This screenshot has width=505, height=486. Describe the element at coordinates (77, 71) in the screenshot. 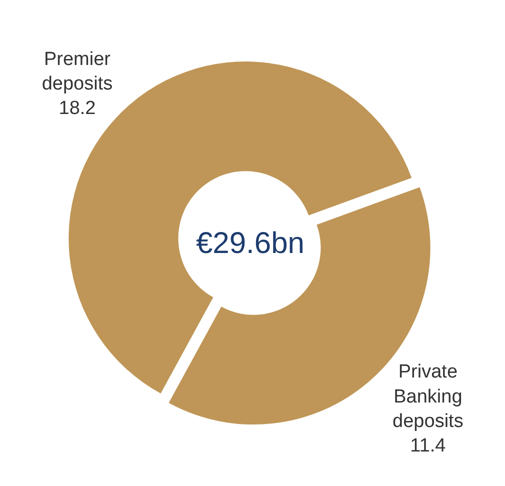

I see `slice-label: Premier deposits` at that location.